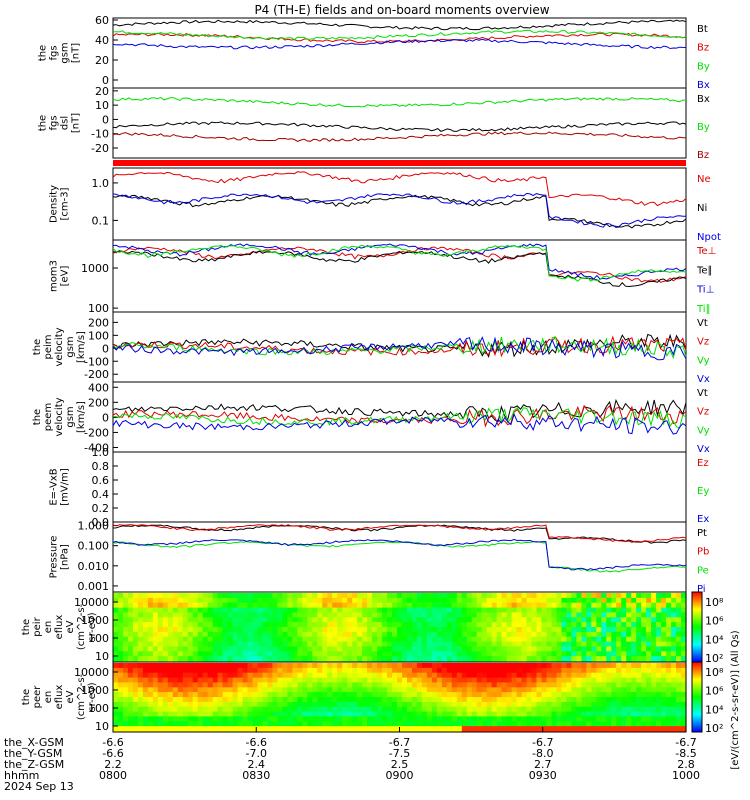 The height and width of the screenshot is (800, 750). Describe the element at coordinates (703, 379) in the screenshot. I see `legend-Vx: Vx` at that location.